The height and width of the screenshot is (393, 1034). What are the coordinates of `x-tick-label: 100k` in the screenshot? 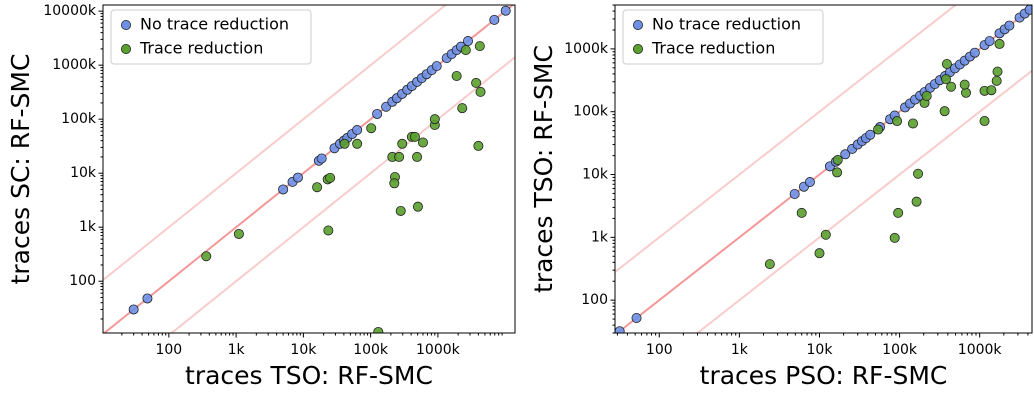 It's located at (371, 350).